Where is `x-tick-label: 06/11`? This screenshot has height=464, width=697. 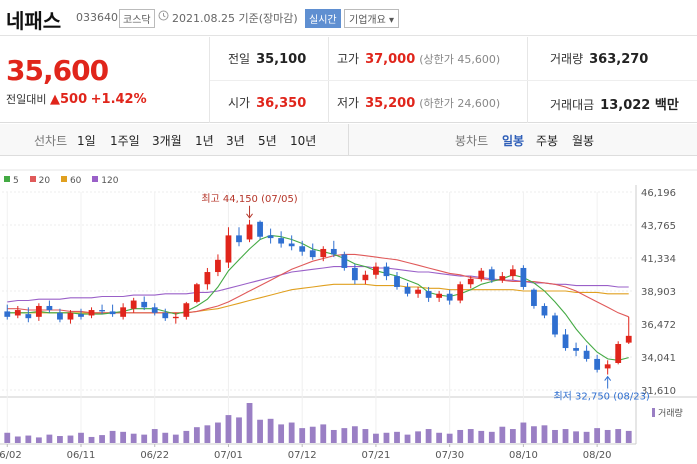 x-tick-label: 06/11 is located at coordinates (81, 455).